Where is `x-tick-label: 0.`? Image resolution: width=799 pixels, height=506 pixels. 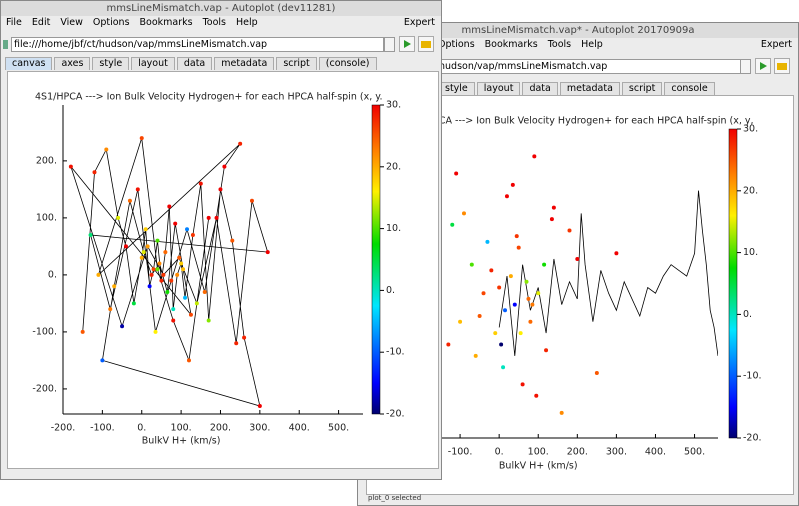 x-tick-label: 0. is located at coordinates (141, 428).